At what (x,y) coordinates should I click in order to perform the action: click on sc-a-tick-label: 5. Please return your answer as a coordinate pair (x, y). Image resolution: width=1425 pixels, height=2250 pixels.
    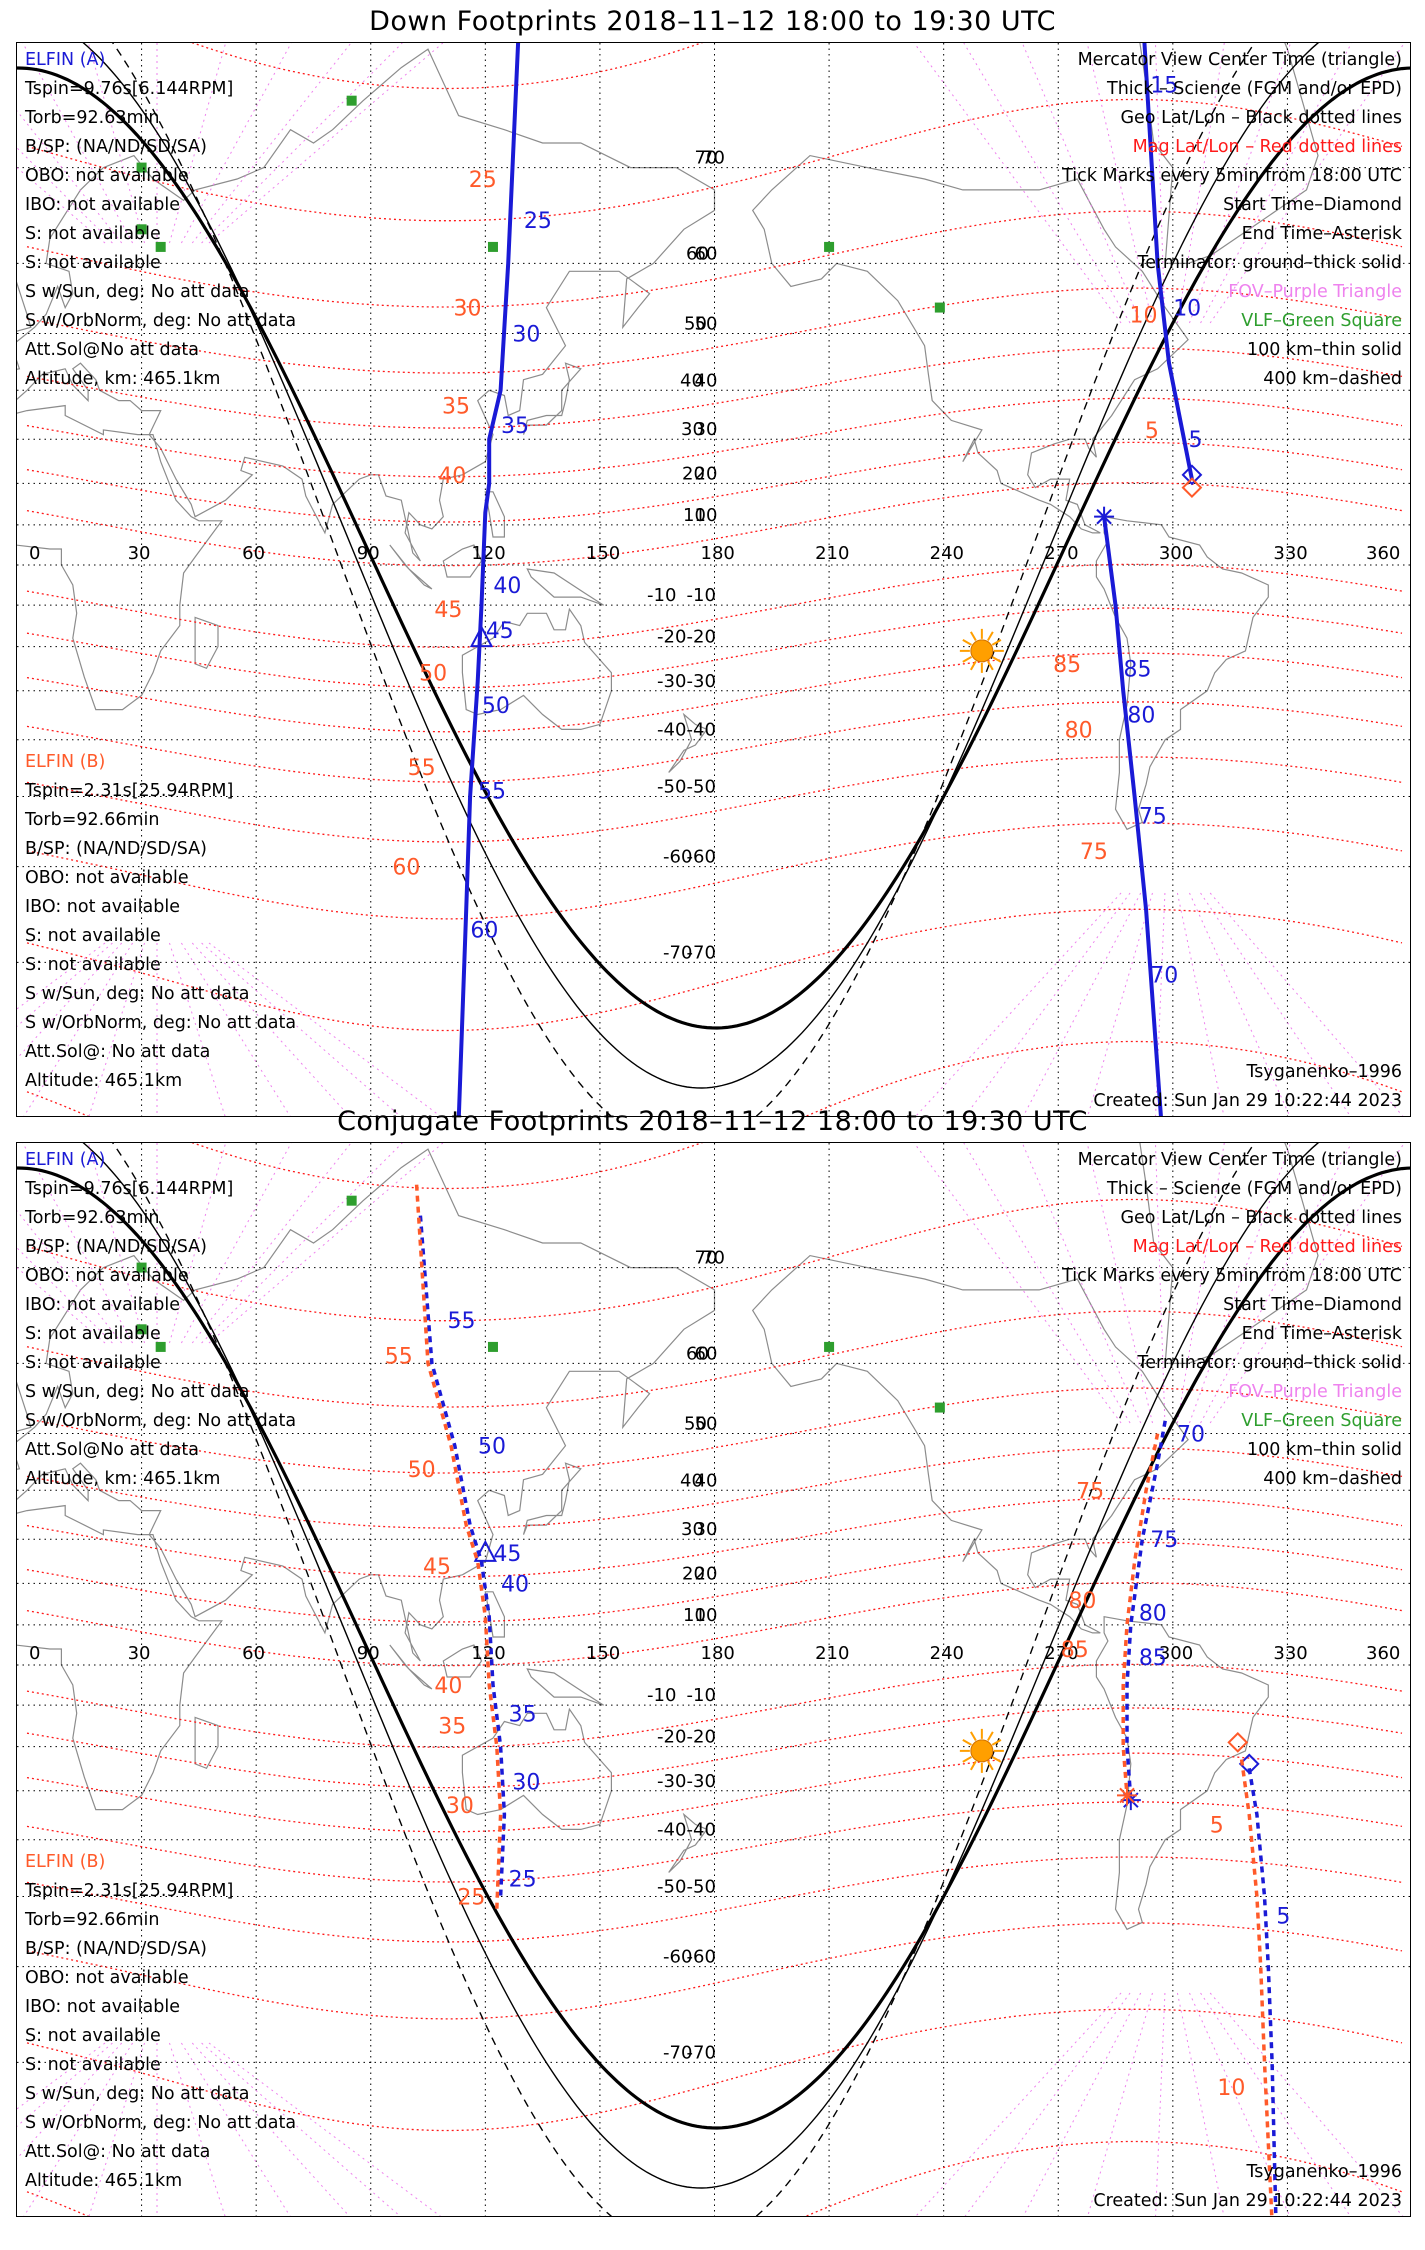
    Looking at the image, I should click on (1283, 1917).